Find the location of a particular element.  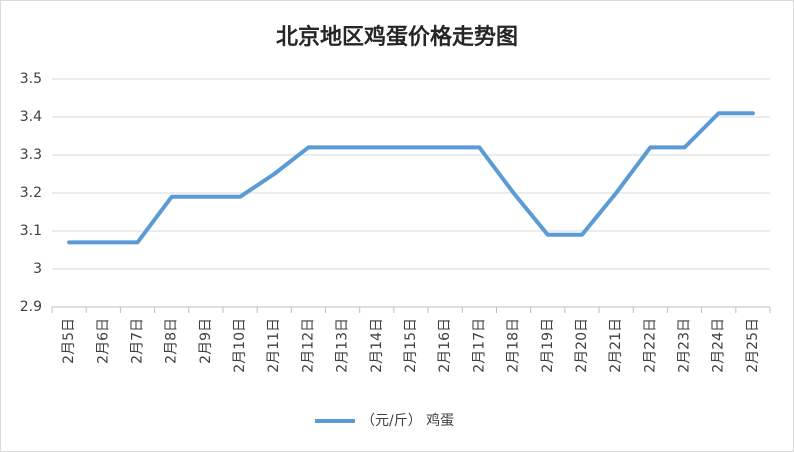

y-tick-label: 3.5 is located at coordinates (31, 79).